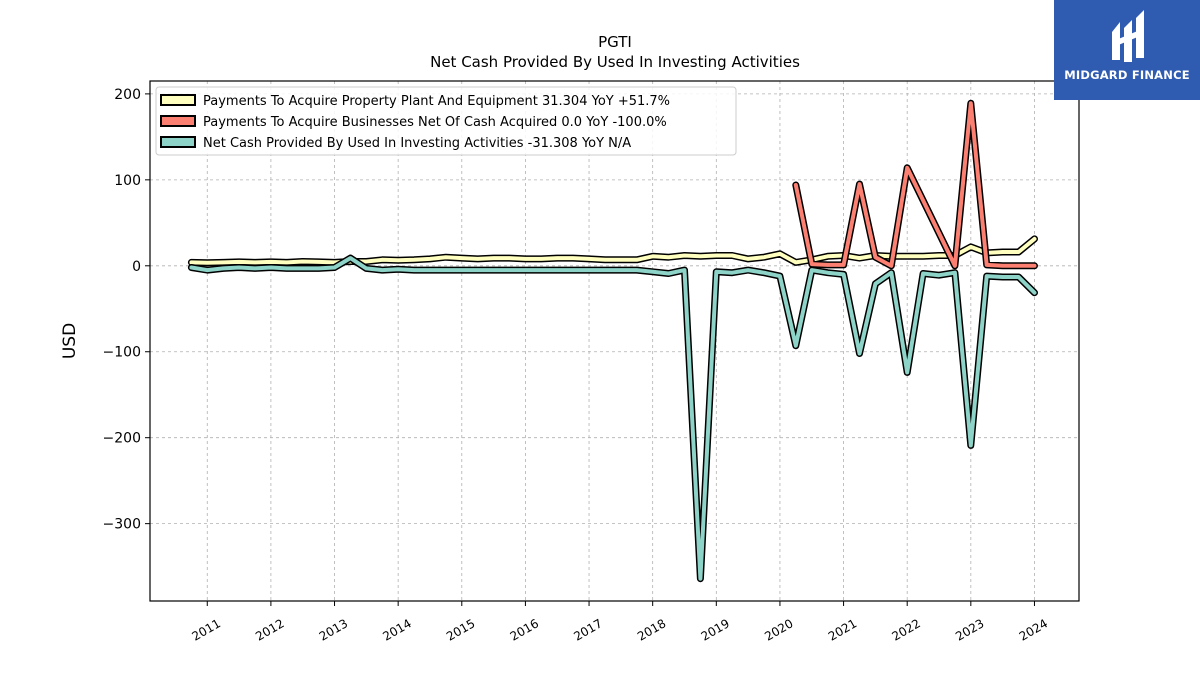 The height and width of the screenshot is (675, 1200). I want to click on x-tick-label: 2013, so click(333, 629).